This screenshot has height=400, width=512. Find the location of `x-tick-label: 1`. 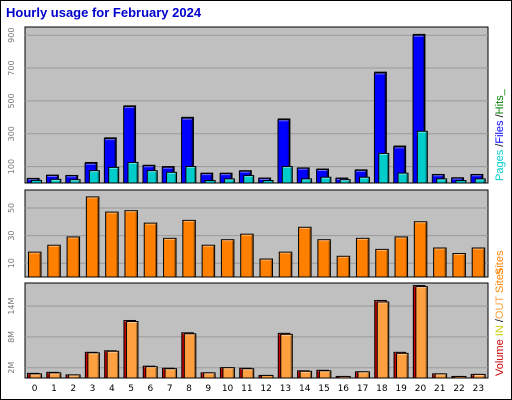

x-tick-label: 1 is located at coordinates (54, 389).